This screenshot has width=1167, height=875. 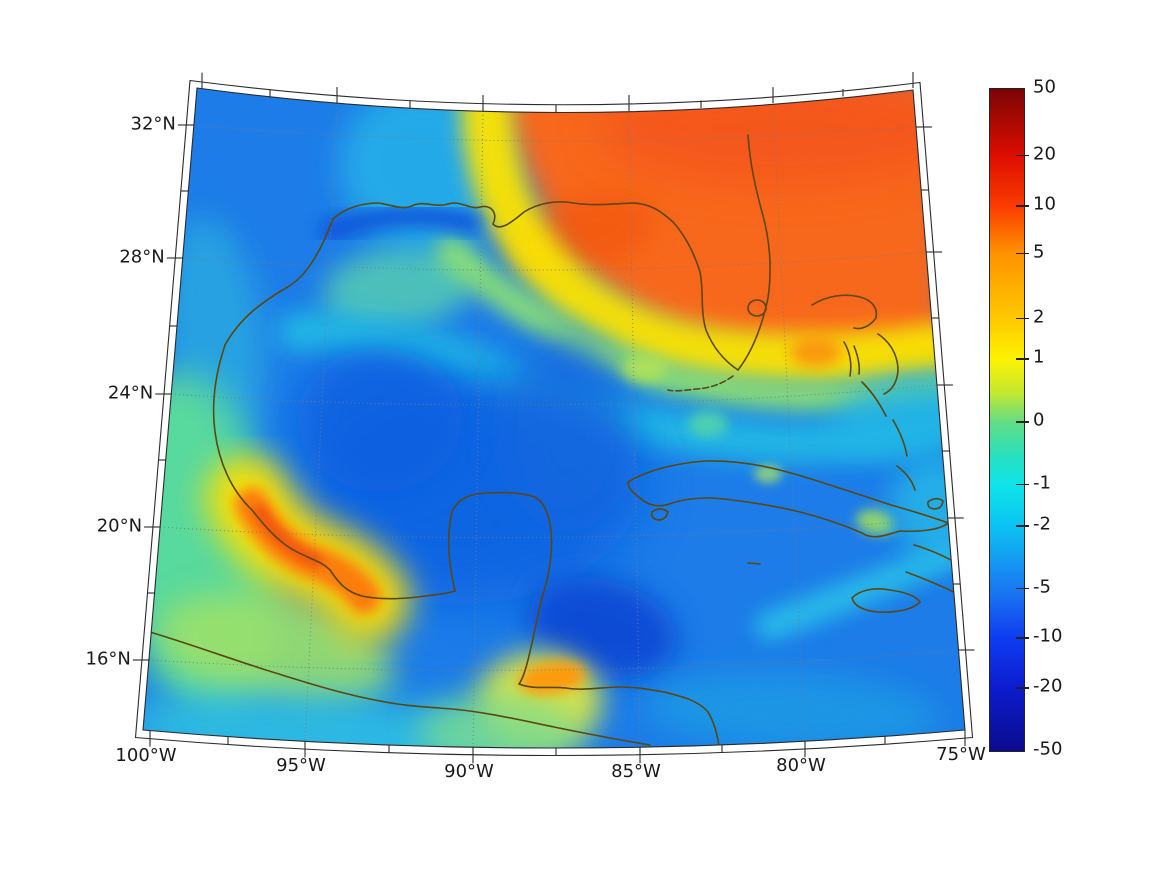 What do you see at coordinates (1048, 749) in the screenshot?
I see `colorbar-tick-label: -50` at bounding box center [1048, 749].